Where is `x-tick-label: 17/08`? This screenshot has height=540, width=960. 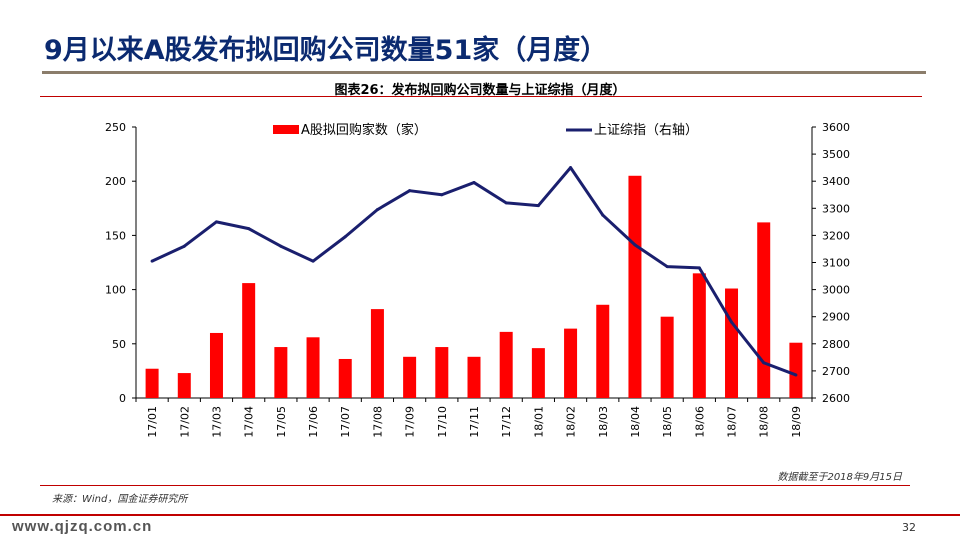 x-tick-label: 17/08 is located at coordinates (377, 422).